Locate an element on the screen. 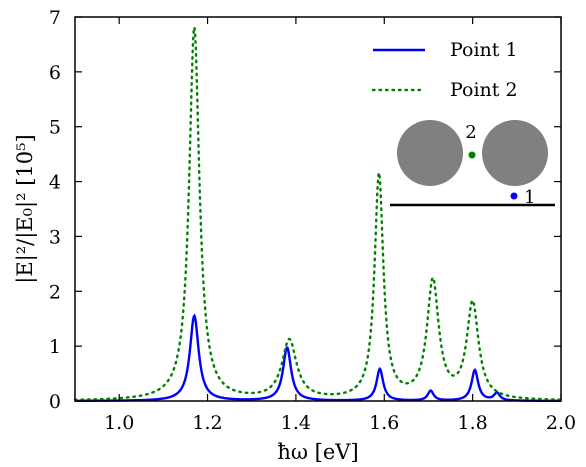  point-2-marker is located at coordinates (472, 155).